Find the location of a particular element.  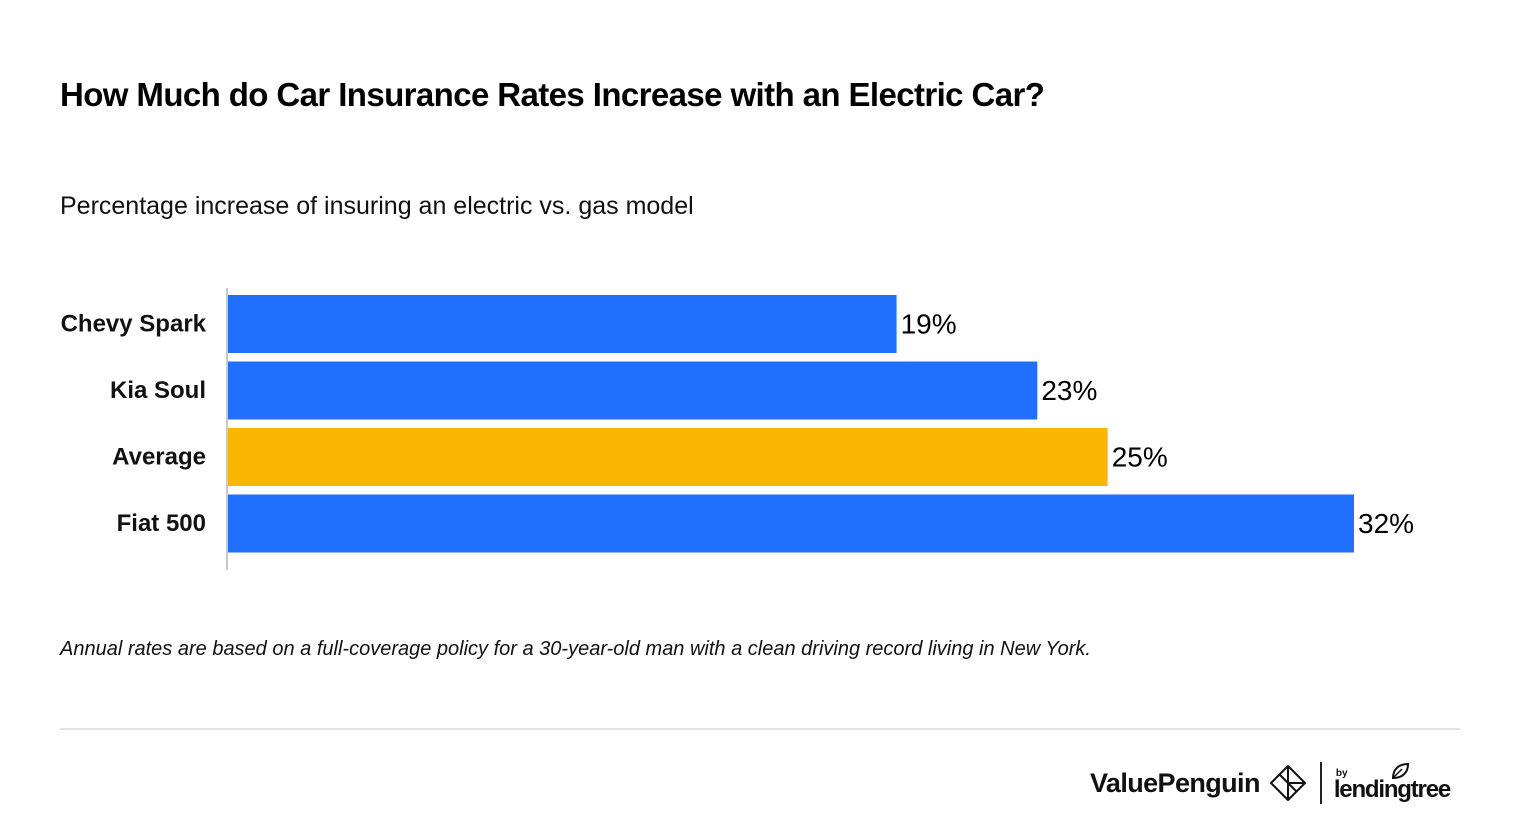

value-label: 23% is located at coordinates (1069, 390).